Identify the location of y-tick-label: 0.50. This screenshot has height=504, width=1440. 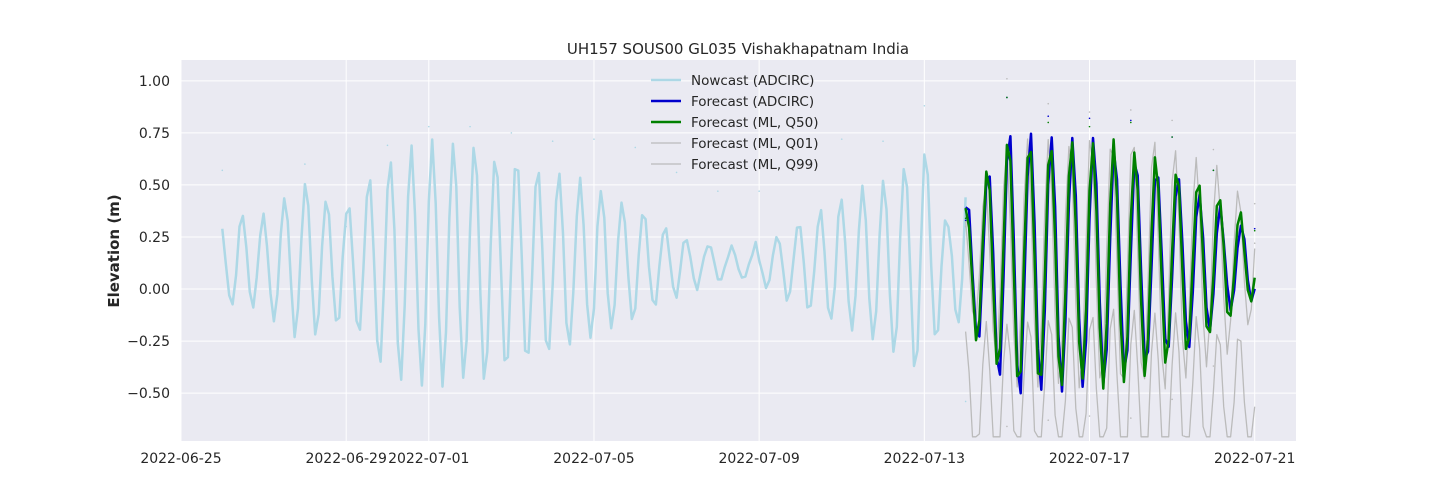
(154, 186).